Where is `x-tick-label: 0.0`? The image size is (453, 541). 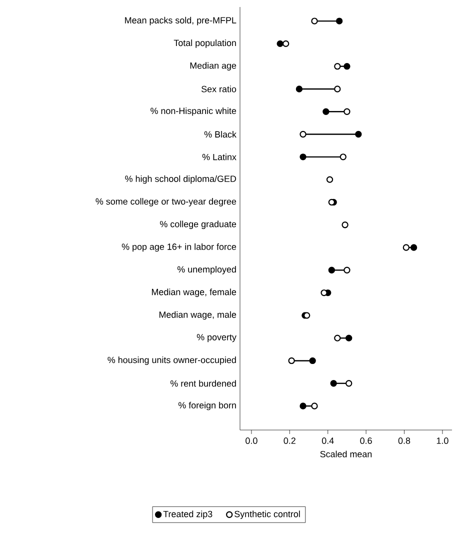
x-tick-label: 0.0 is located at coordinates (252, 441).